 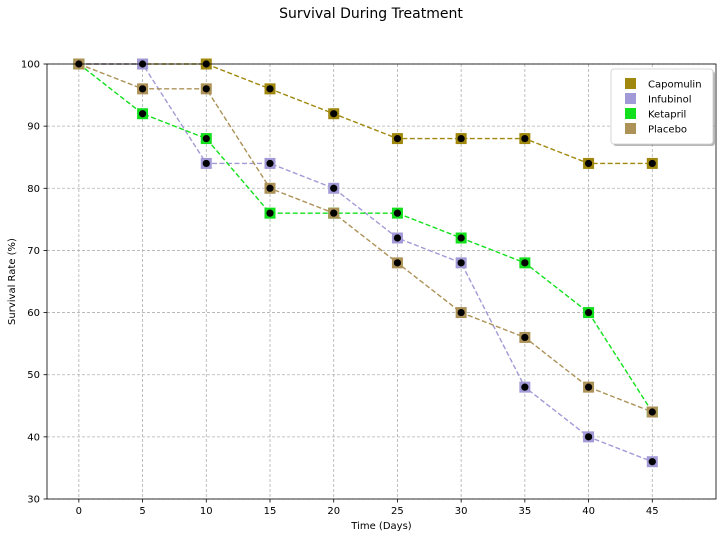 I want to click on legend-box, so click(x=662, y=106).